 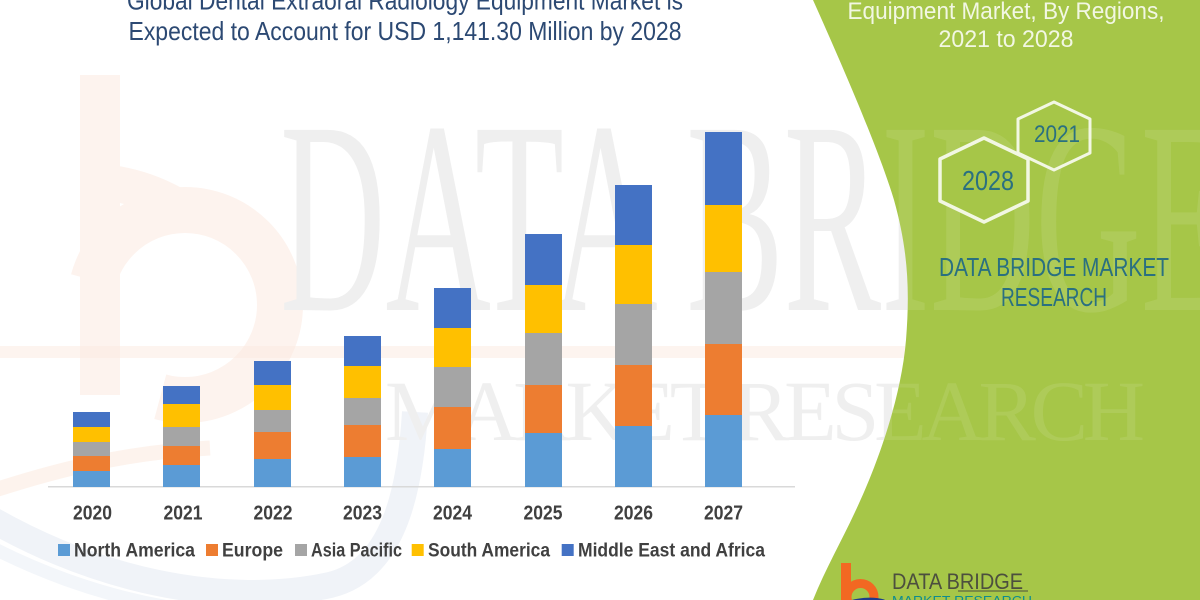 I want to click on svg-text: DATA BRIDGE, so click(x=957, y=581).